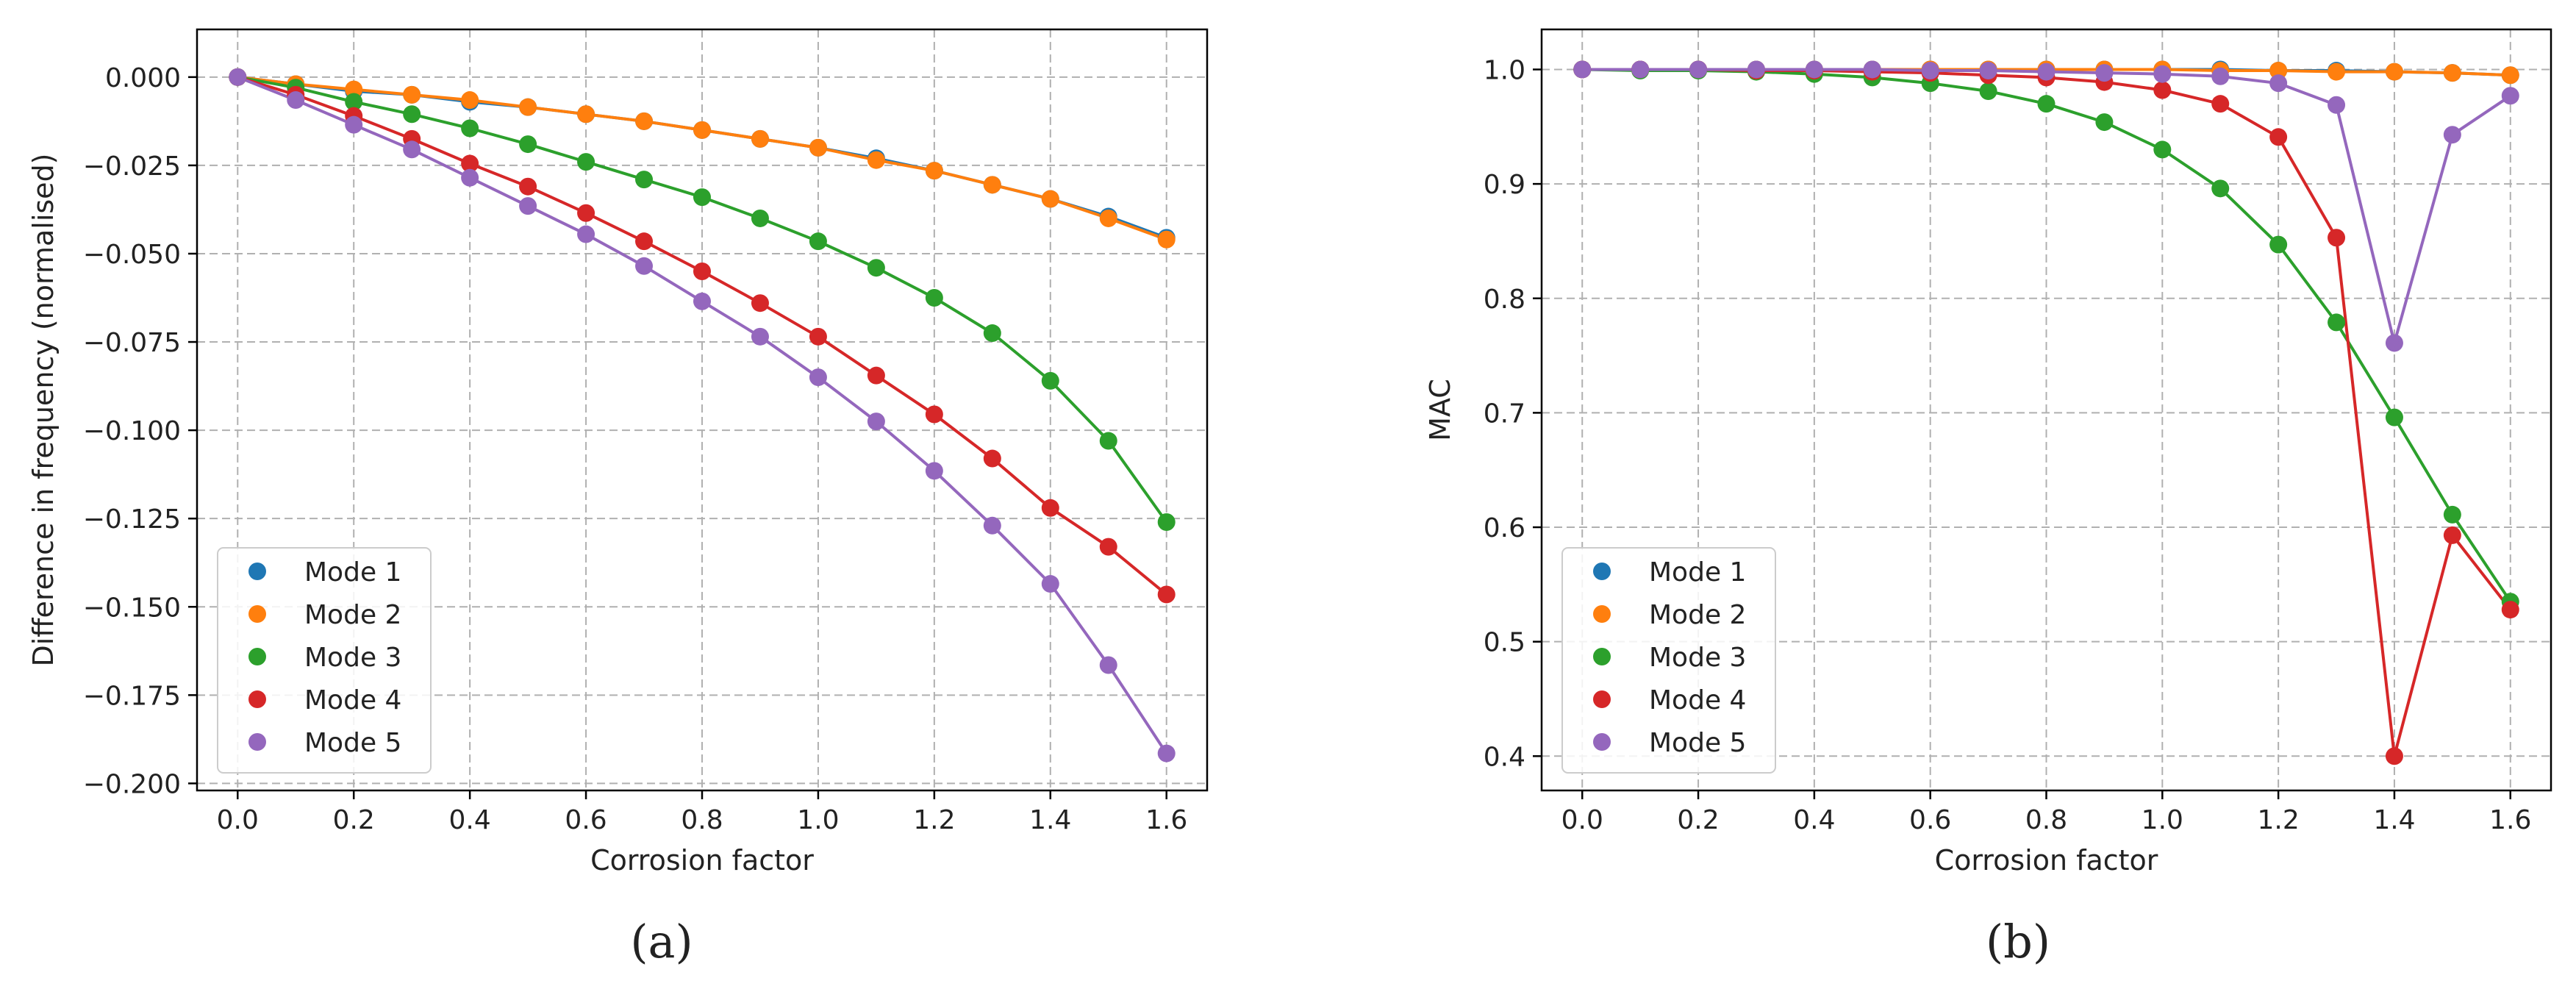 The height and width of the screenshot is (989, 2576). I want to click on y-tick-label: −0.025, so click(132, 166).